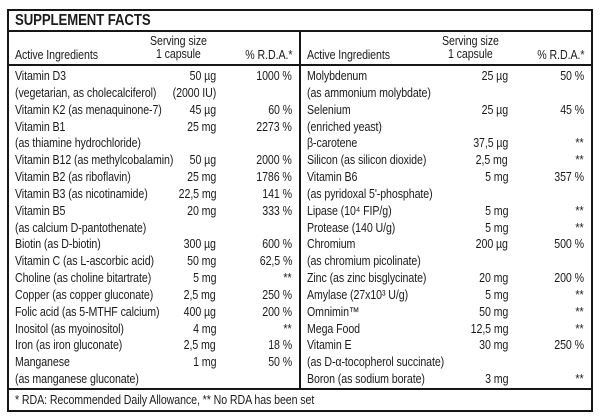 The width and height of the screenshot is (600, 416). Describe the element at coordinates (493, 345) in the screenshot. I see `ingredient-amount: 30 mg` at that location.